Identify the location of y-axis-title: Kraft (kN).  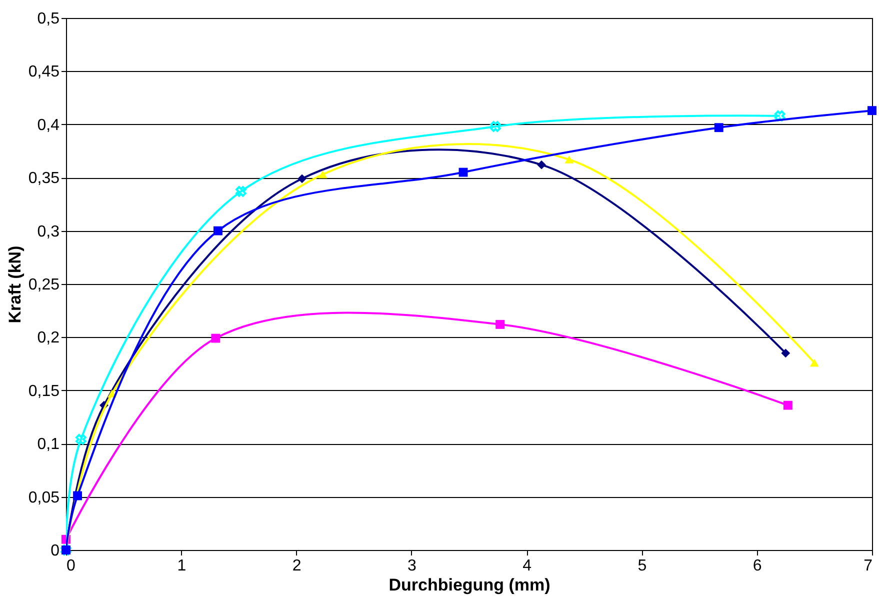
(14, 285).